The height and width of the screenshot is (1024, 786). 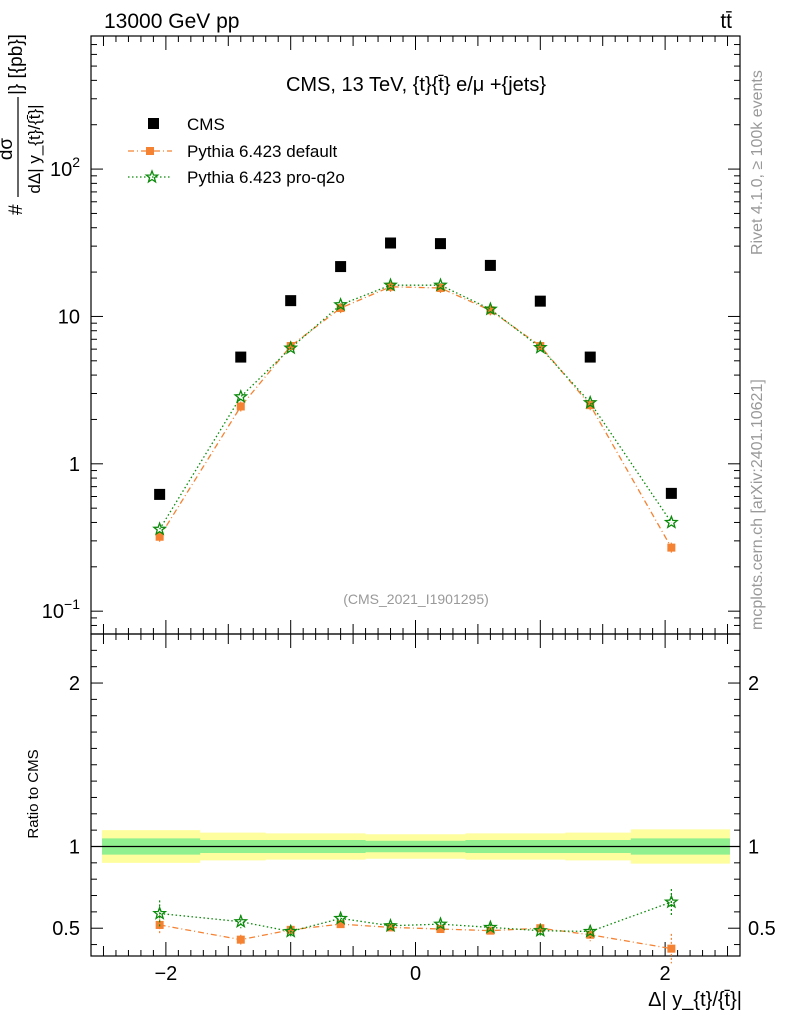 I want to click on ratio-y-tick-label: 1, so click(x=74, y=847).